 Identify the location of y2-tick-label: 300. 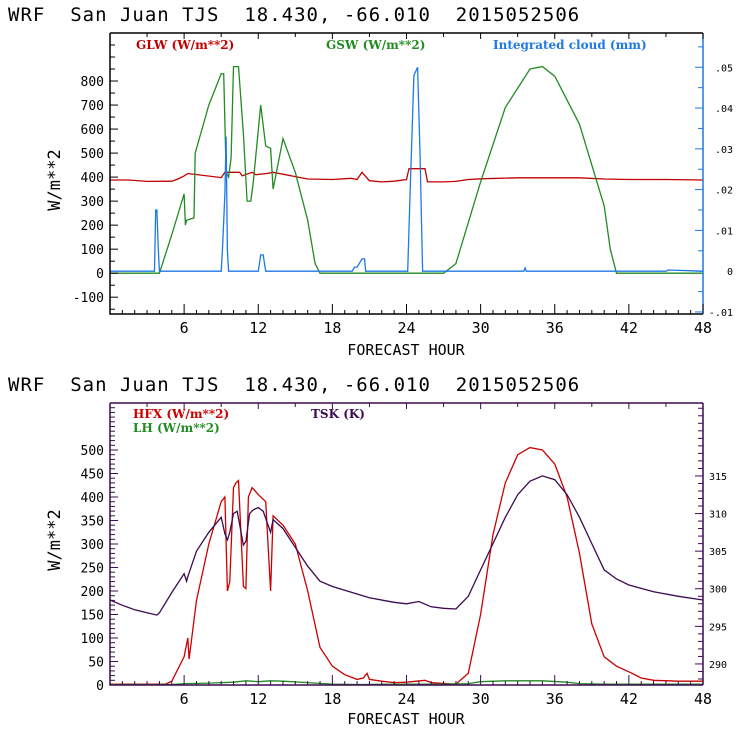
(718, 590).